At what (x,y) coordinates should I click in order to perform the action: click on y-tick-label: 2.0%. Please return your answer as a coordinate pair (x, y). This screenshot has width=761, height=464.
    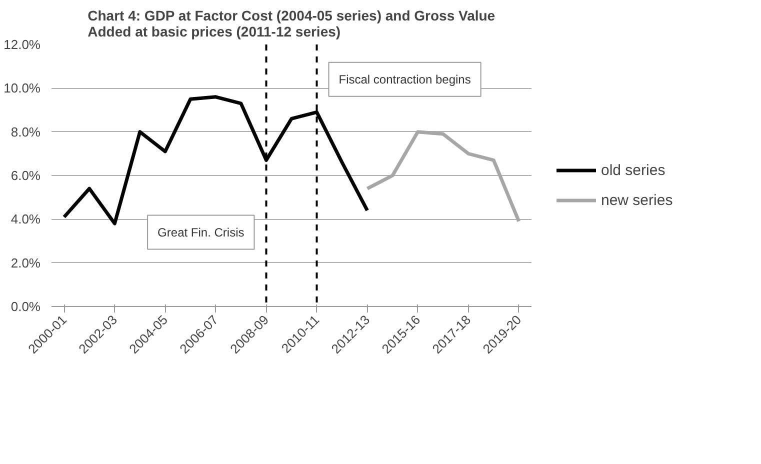
    Looking at the image, I should click on (25, 262).